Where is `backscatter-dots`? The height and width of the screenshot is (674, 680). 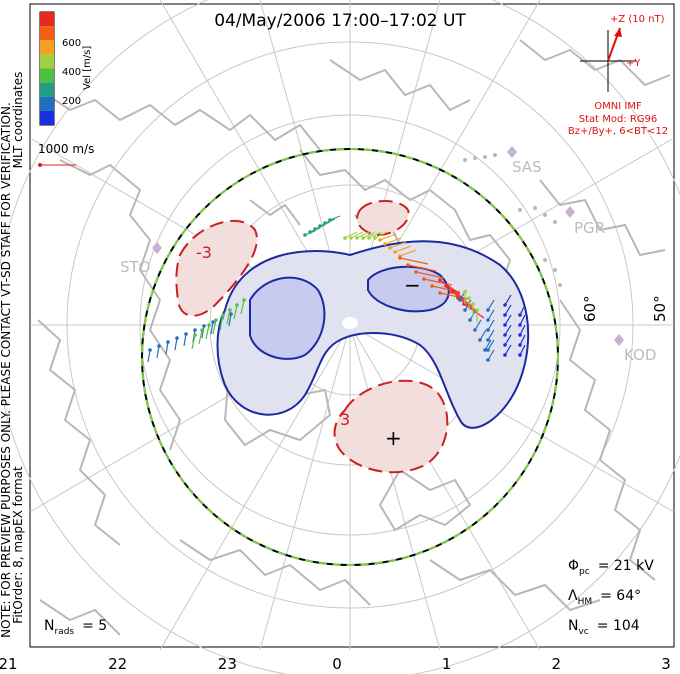
backscatter-dots is located at coordinates (512, 220).